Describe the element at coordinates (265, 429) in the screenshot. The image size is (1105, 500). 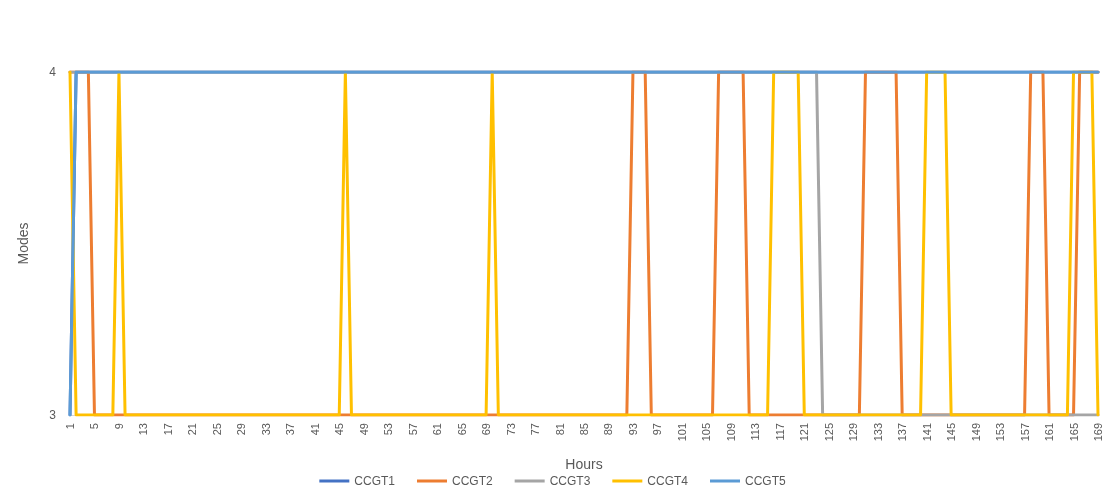
I see `x-tick-label: 33` at that location.